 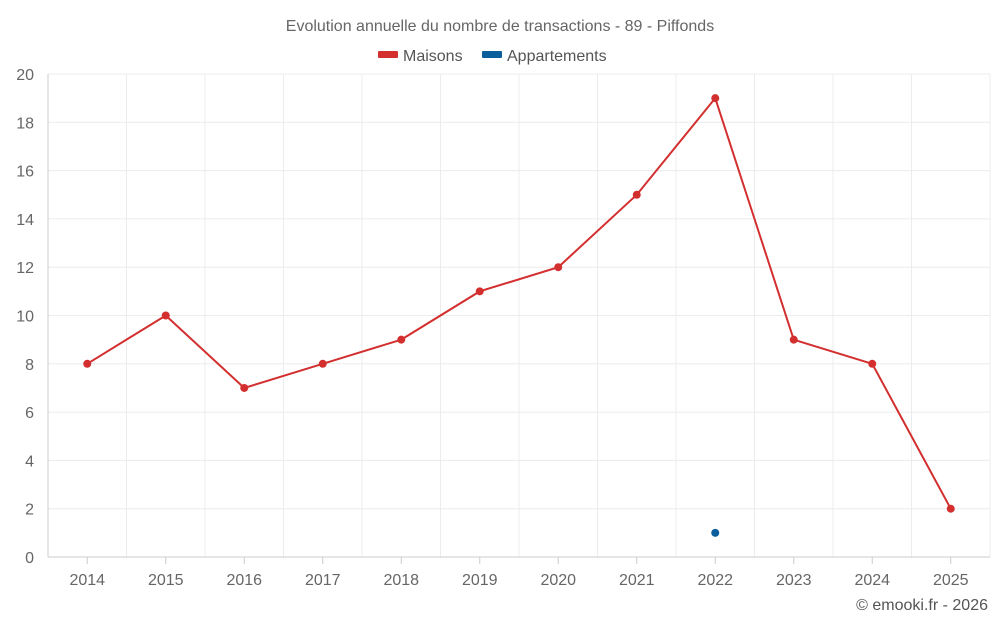 What do you see at coordinates (25, 75) in the screenshot?
I see `y-tick-label: 20` at bounding box center [25, 75].